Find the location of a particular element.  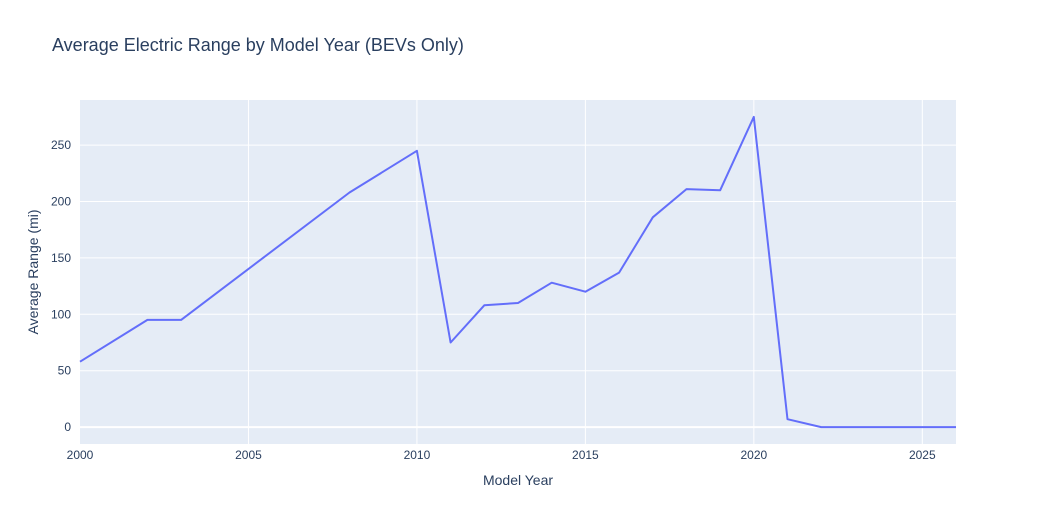

x-tick-label: 2005 is located at coordinates (248, 455).